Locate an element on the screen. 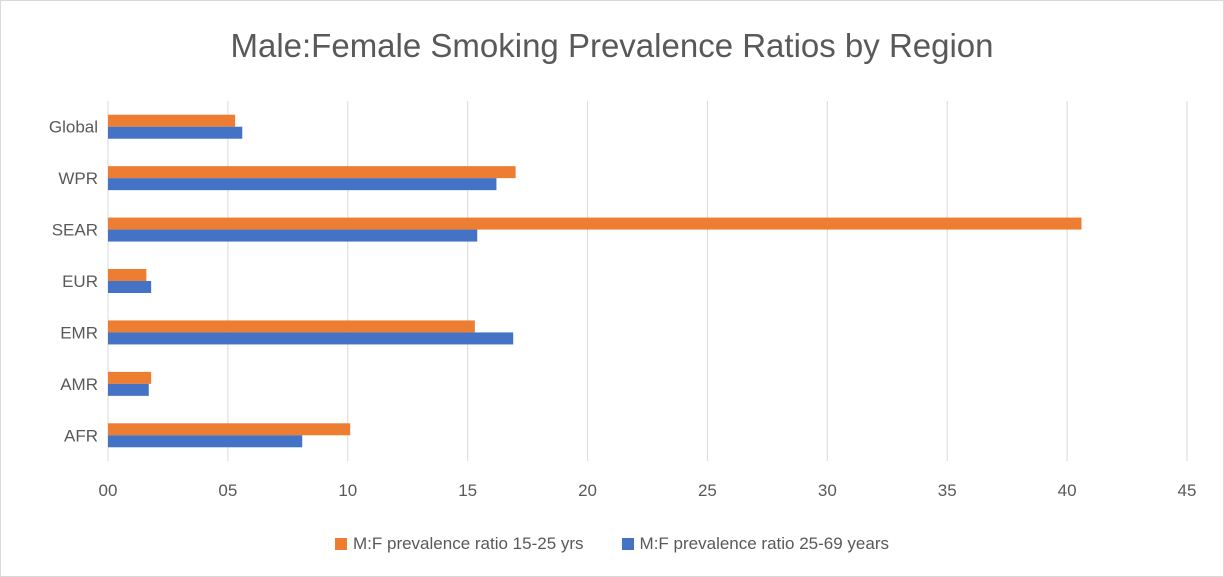 The width and height of the screenshot is (1224, 577). legend-item-15-25: M:F prevalence ratio 15-25 yrs is located at coordinates (459, 544).